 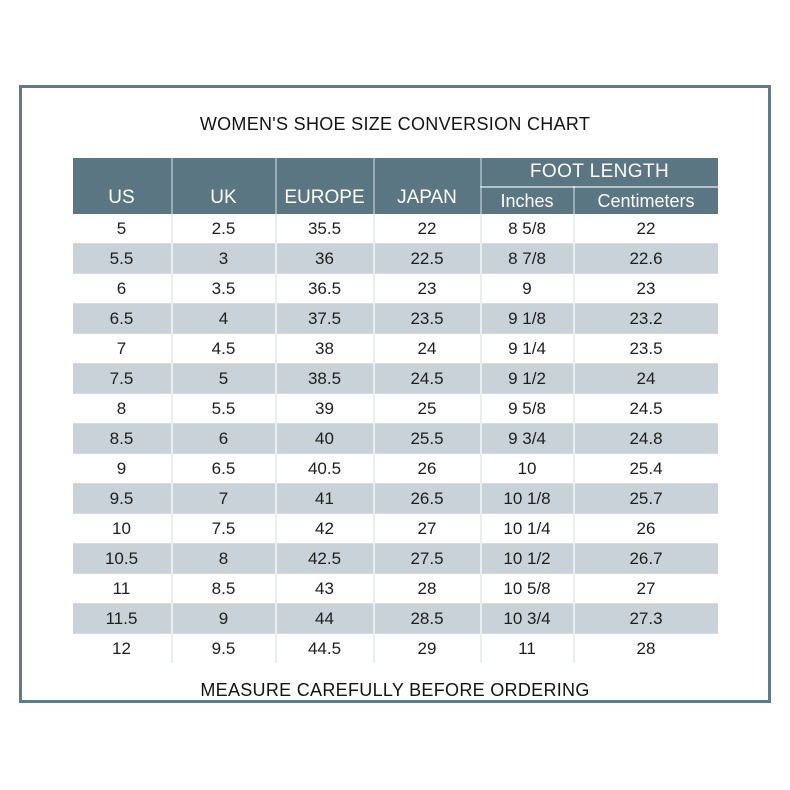 I want to click on table-row: 11 8.5 43 28 10 5/8 27, so click(x=395, y=588).